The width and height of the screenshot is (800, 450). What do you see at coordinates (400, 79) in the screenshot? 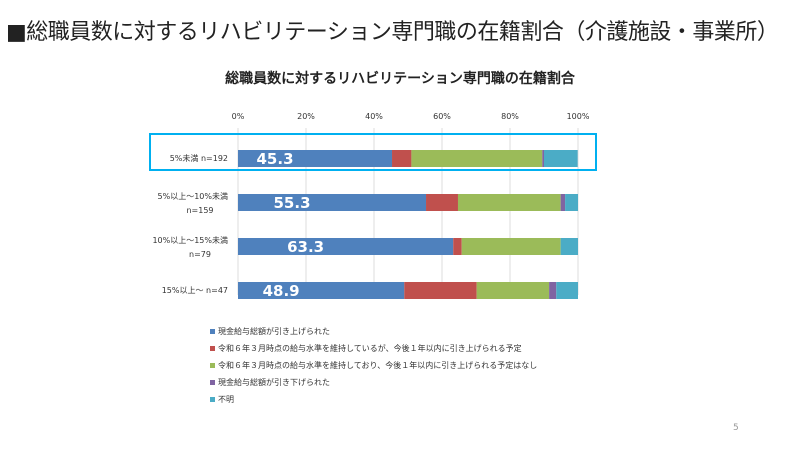
I see `chart-title: 総職員数に対するリハビリテーション専門職の在籍割合` at bounding box center [400, 79].